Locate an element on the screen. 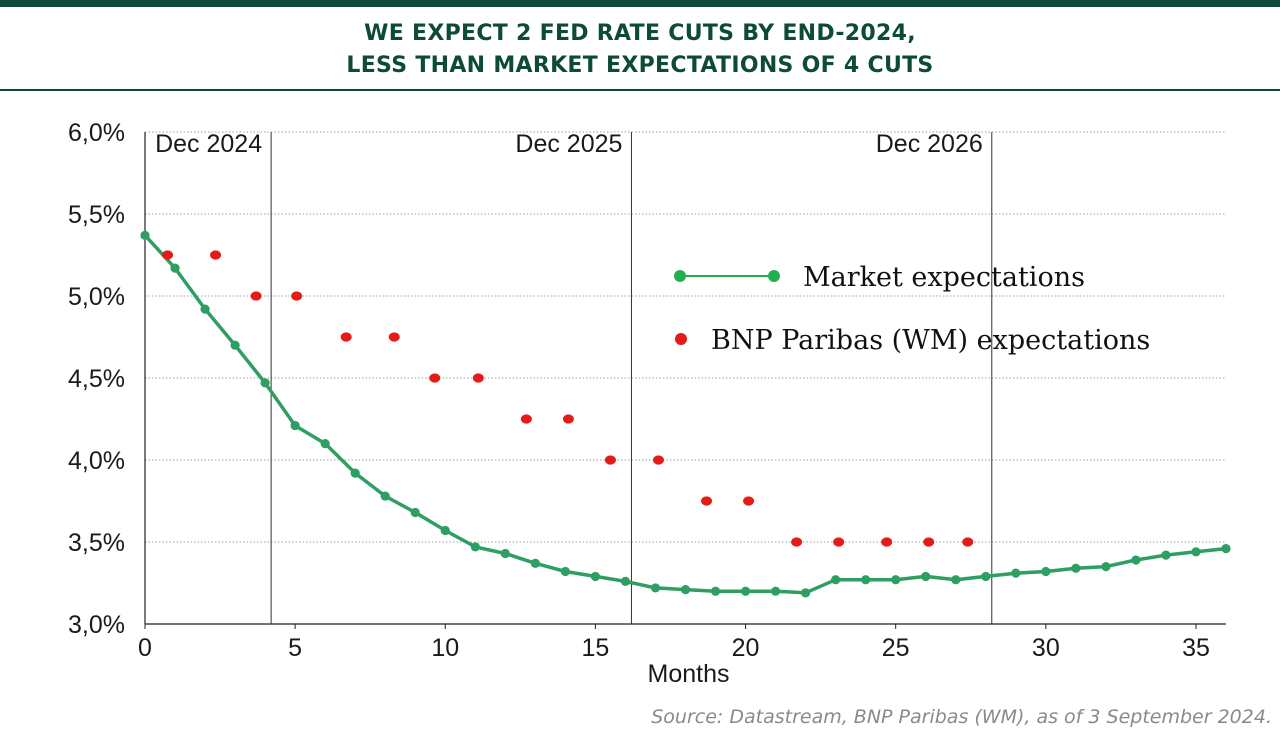 Image resolution: width=1280 pixels, height=753 pixels. year-marker-label: Dec 2026 is located at coordinates (929, 144).